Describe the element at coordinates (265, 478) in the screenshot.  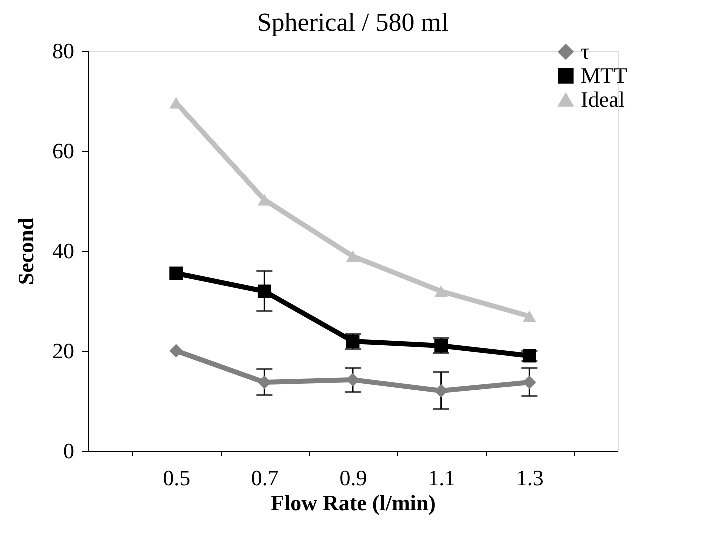
I see `x-tick-label: 0.7` at that location.